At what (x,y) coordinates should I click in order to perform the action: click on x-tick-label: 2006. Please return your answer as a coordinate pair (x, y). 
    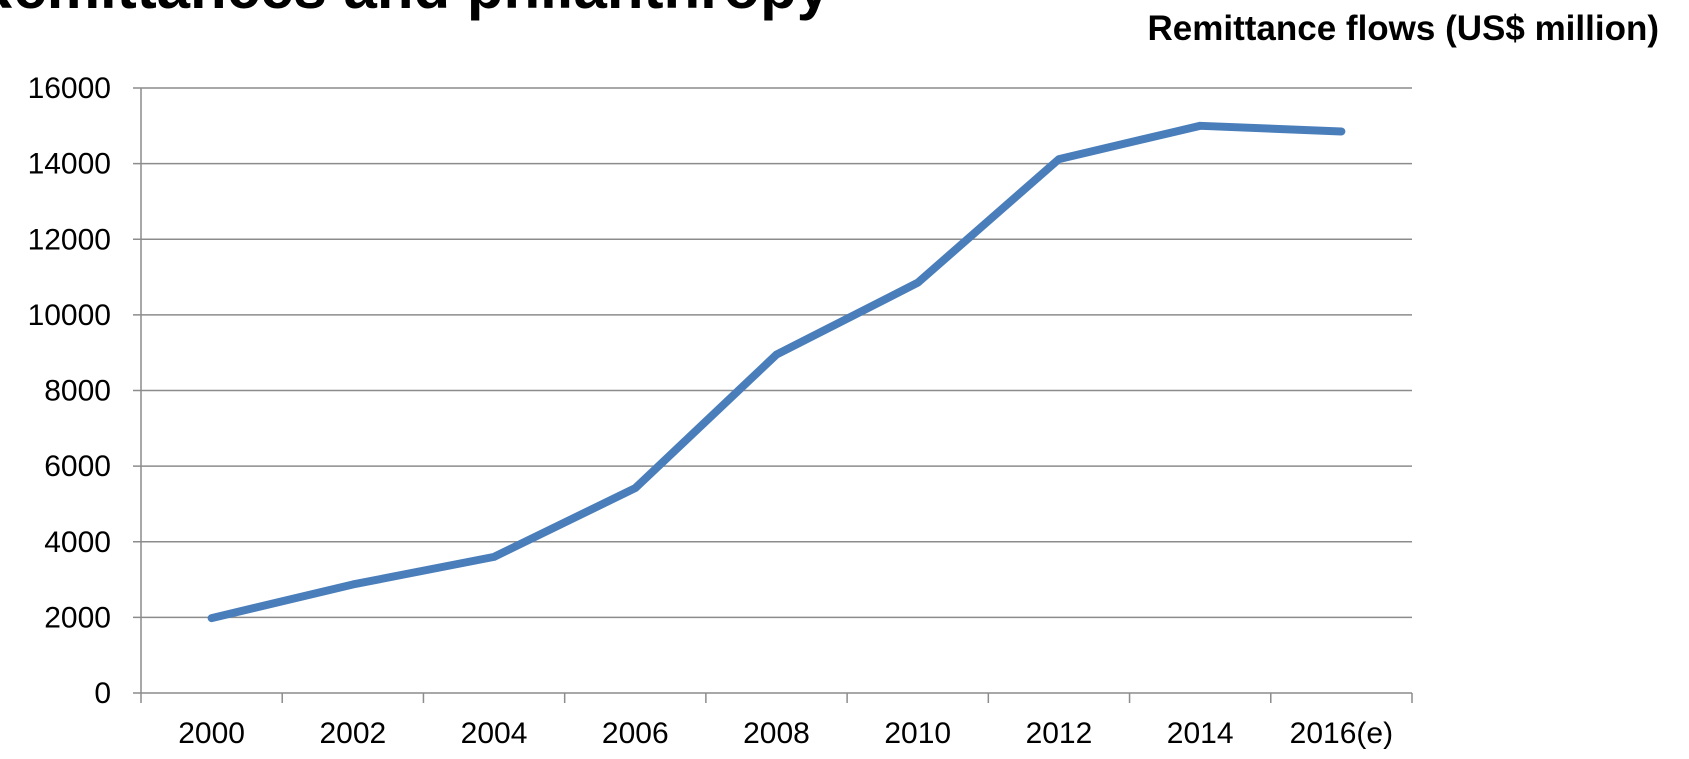
    Looking at the image, I should click on (635, 733).